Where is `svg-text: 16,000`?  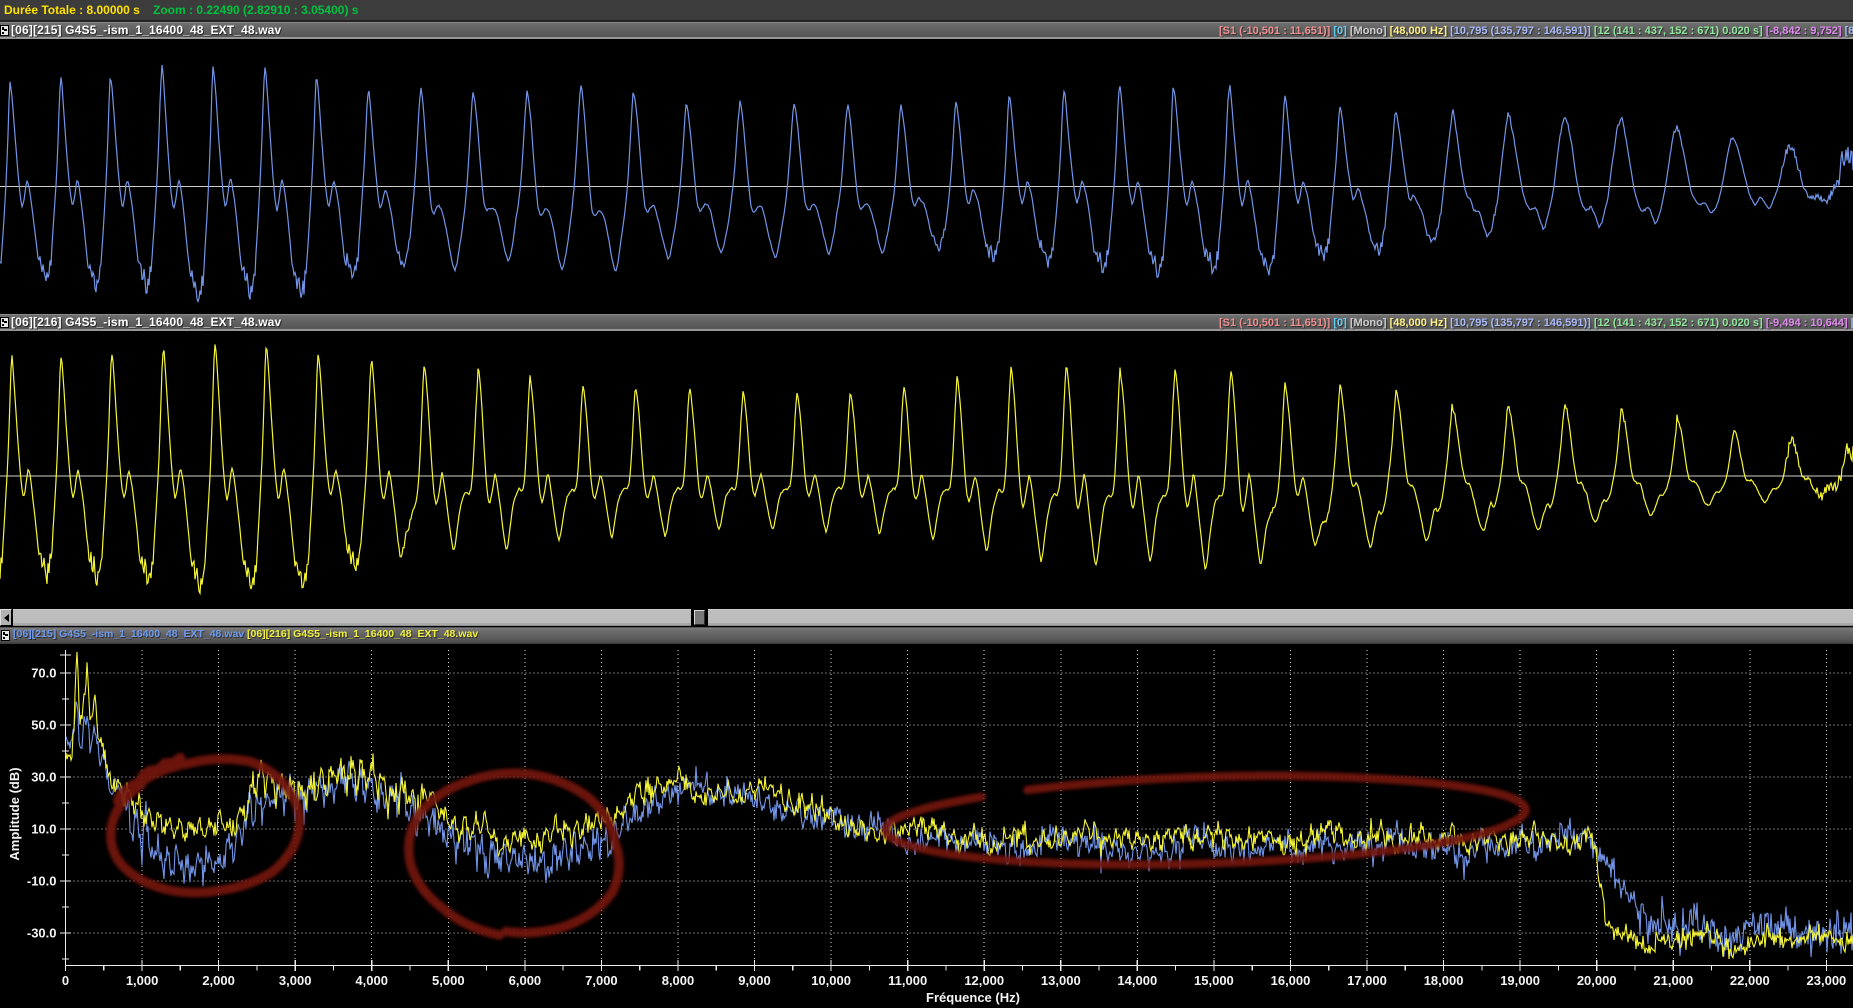 svg-text: 16,000 is located at coordinates (1291, 980).